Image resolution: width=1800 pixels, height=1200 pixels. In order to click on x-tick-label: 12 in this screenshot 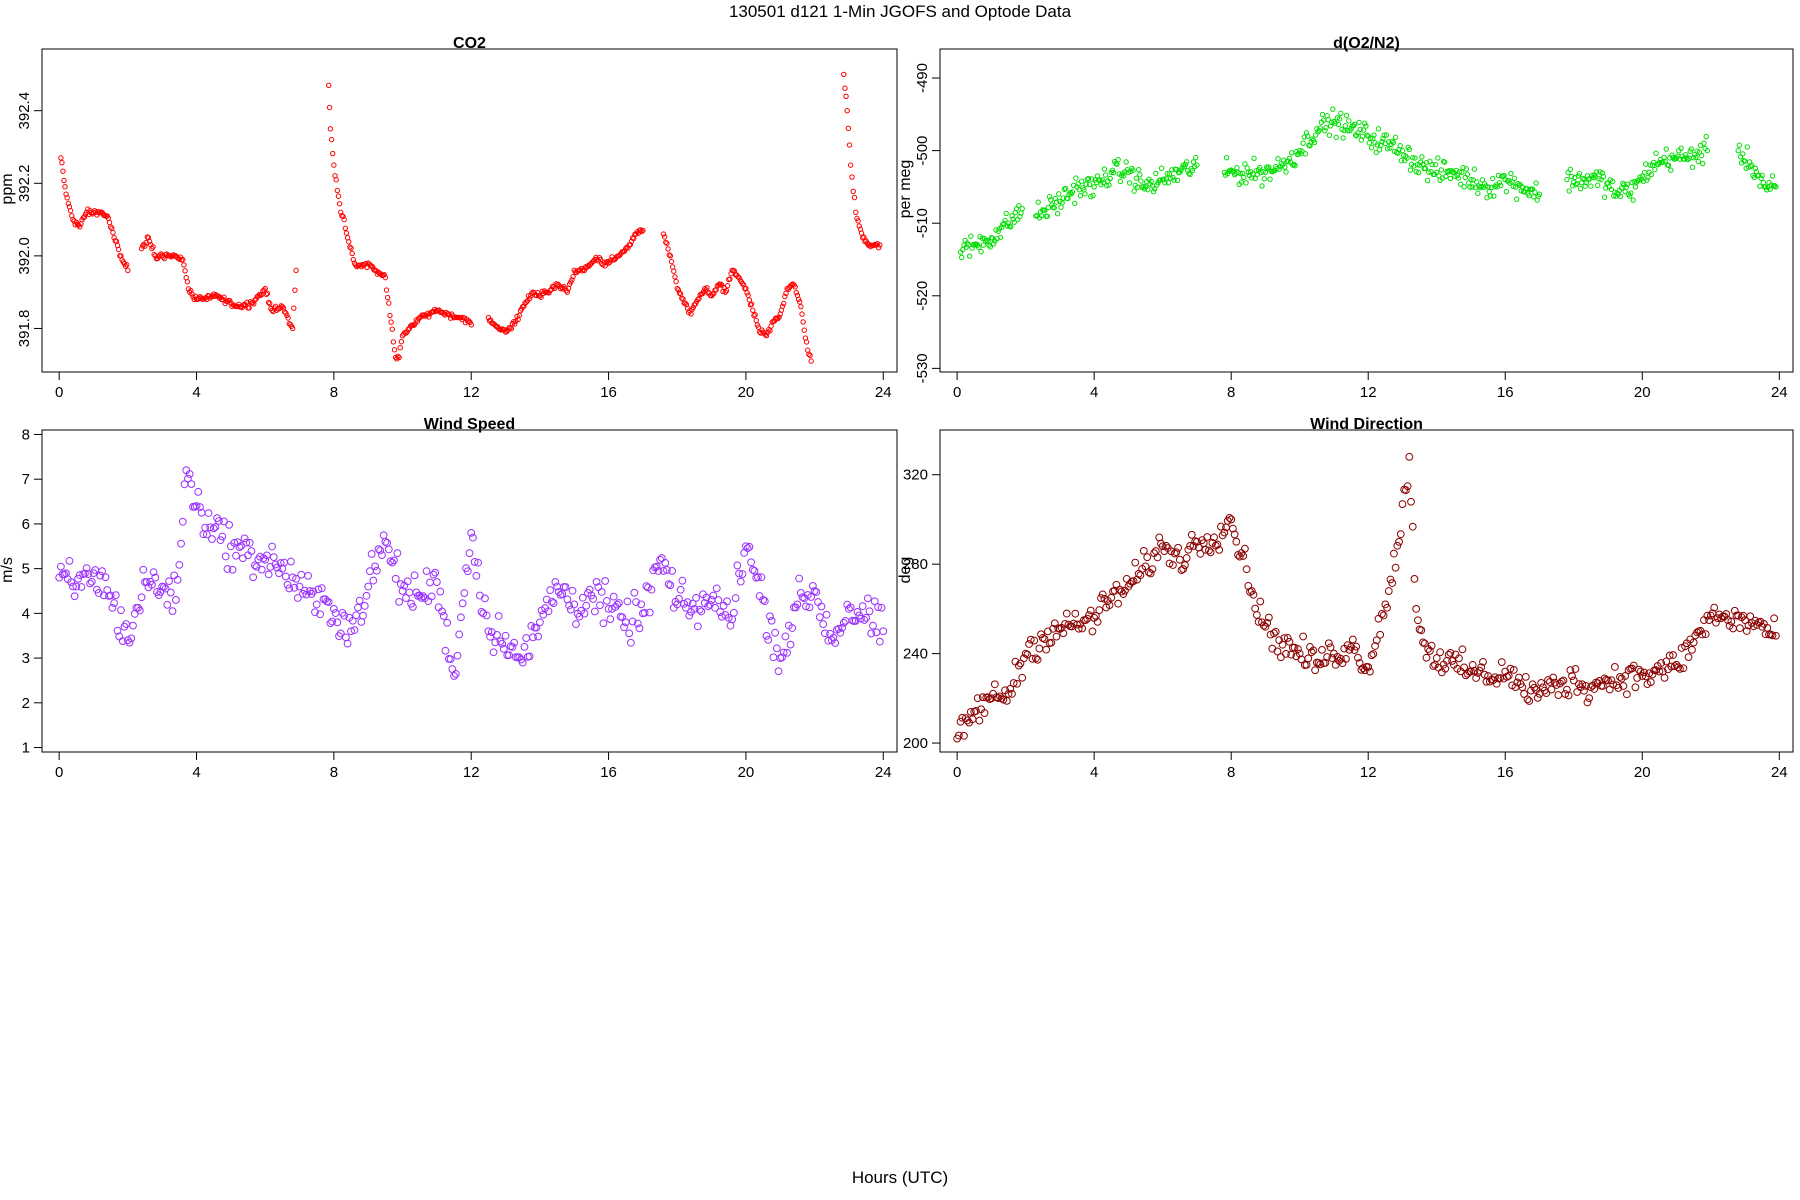, I will do `click(471, 392)`.